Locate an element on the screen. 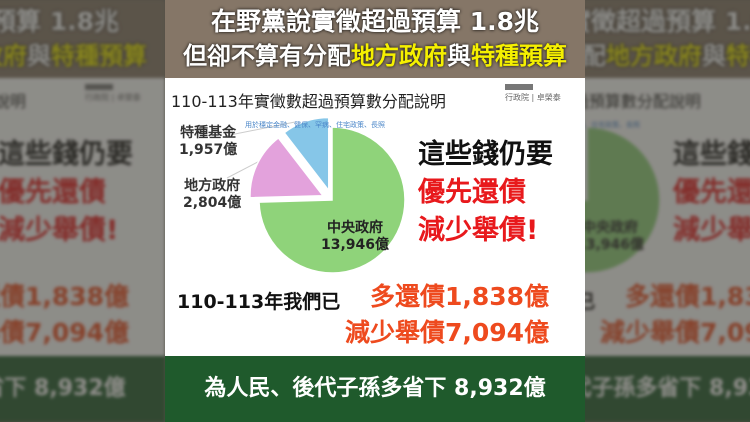  chart-title: 110-113年實徵數超過預算數分配說明 is located at coordinates (308, 101).